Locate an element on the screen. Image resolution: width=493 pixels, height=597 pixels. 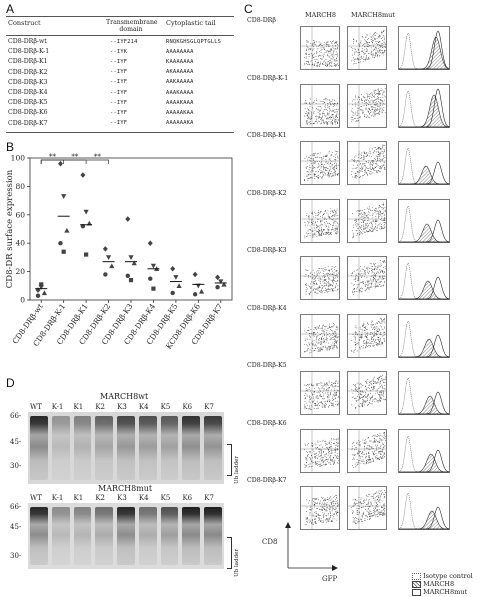
legend-isotype-label: Isotype control is located at coordinates (448, 576).